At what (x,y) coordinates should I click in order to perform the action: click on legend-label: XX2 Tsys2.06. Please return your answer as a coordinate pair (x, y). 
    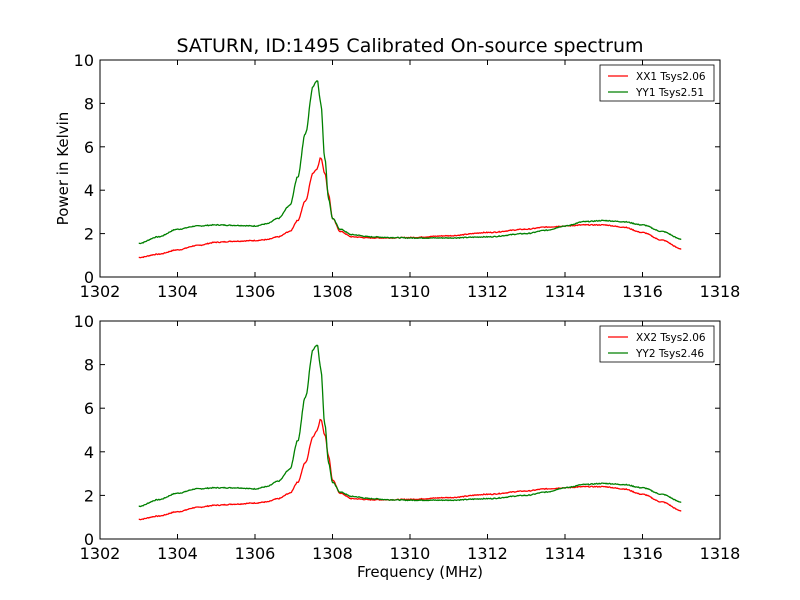
    Looking at the image, I should click on (671, 338).